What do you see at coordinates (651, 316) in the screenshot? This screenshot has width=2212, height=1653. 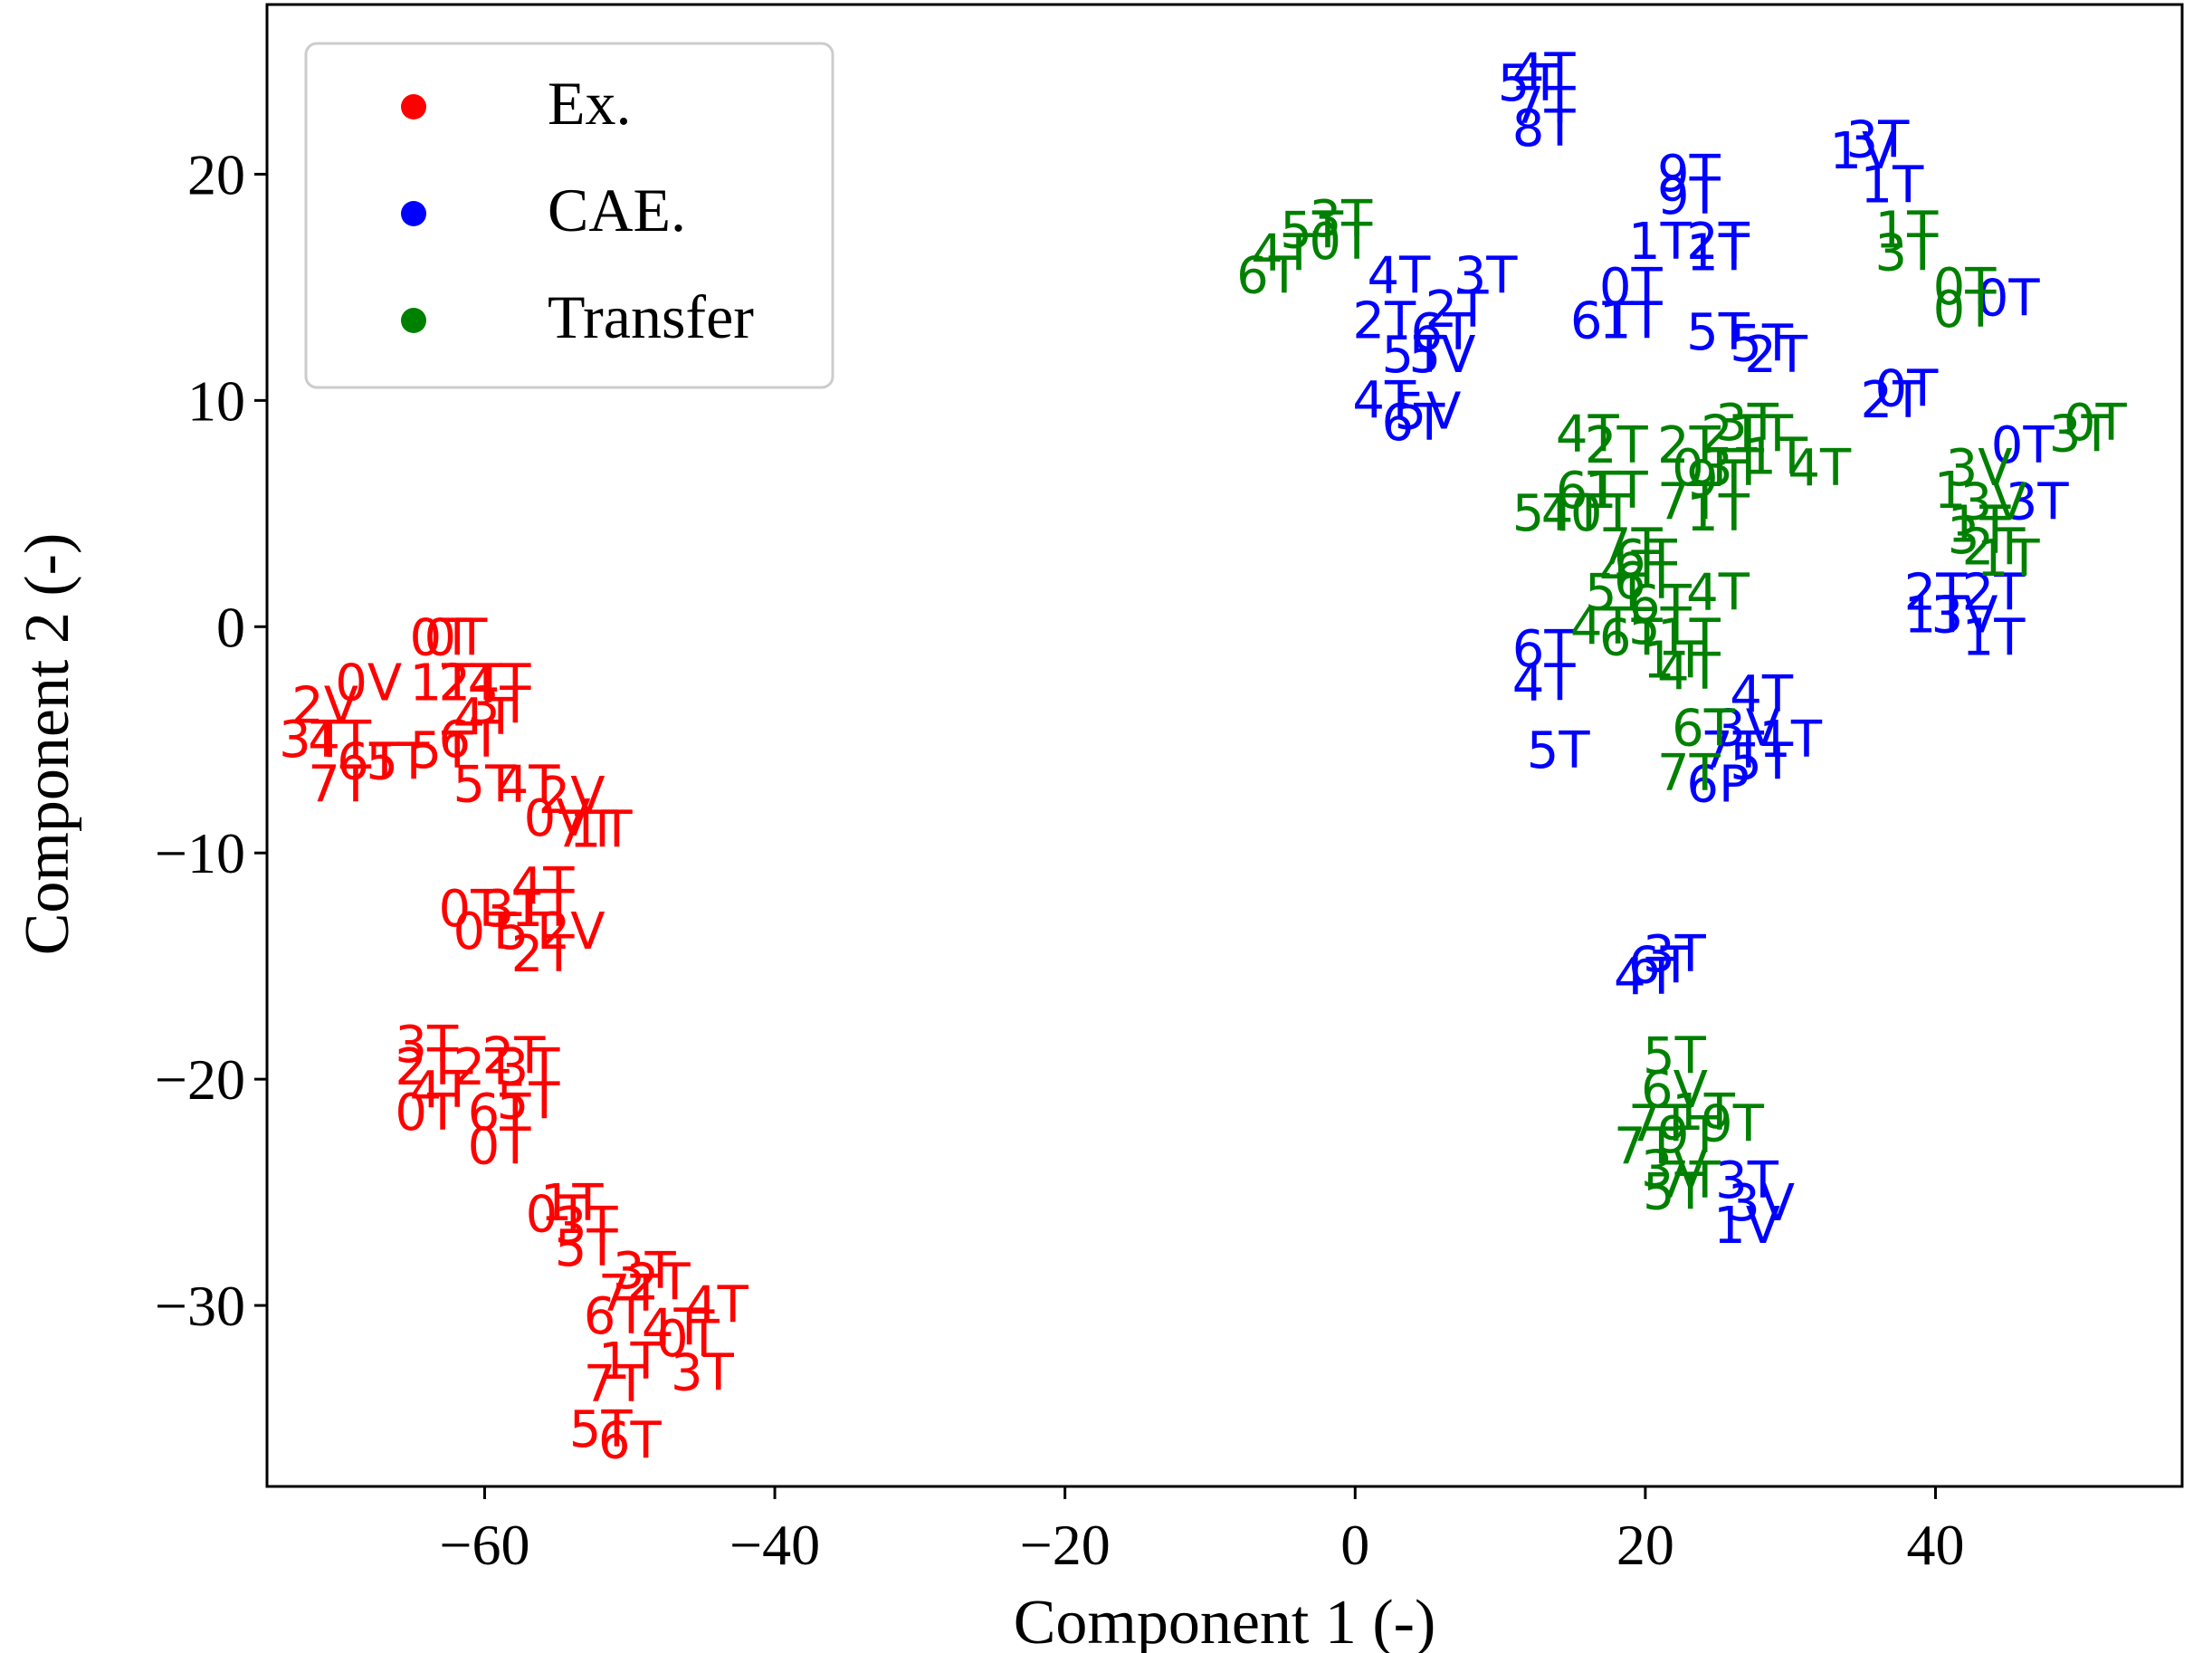 I see `legend-label-transfer: Transfer` at bounding box center [651, 316].